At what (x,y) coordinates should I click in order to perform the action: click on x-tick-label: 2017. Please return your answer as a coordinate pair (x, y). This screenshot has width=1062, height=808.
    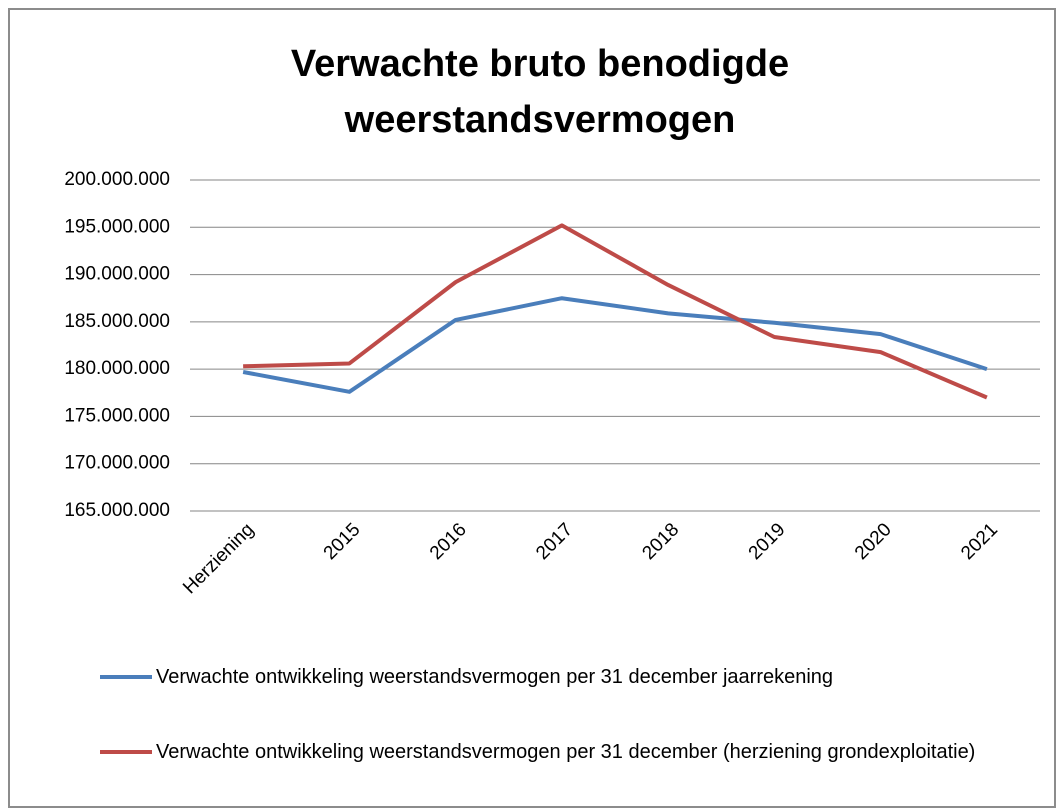
    Looking at the image, I should click on (554, 541).